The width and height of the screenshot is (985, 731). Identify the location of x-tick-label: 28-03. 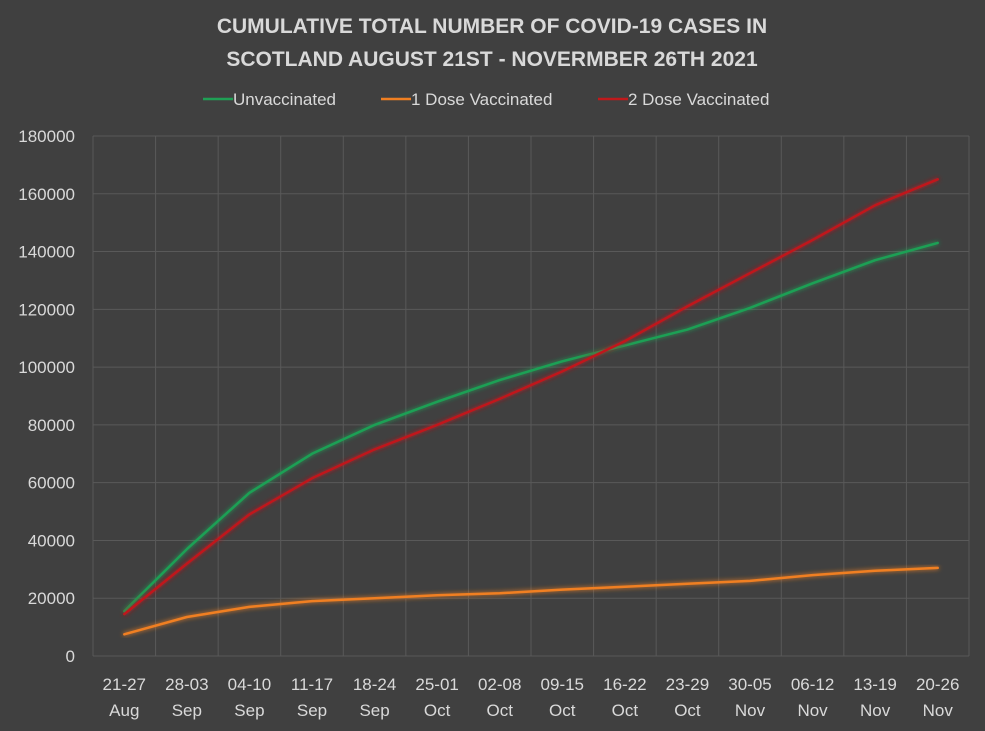
(186, 684).